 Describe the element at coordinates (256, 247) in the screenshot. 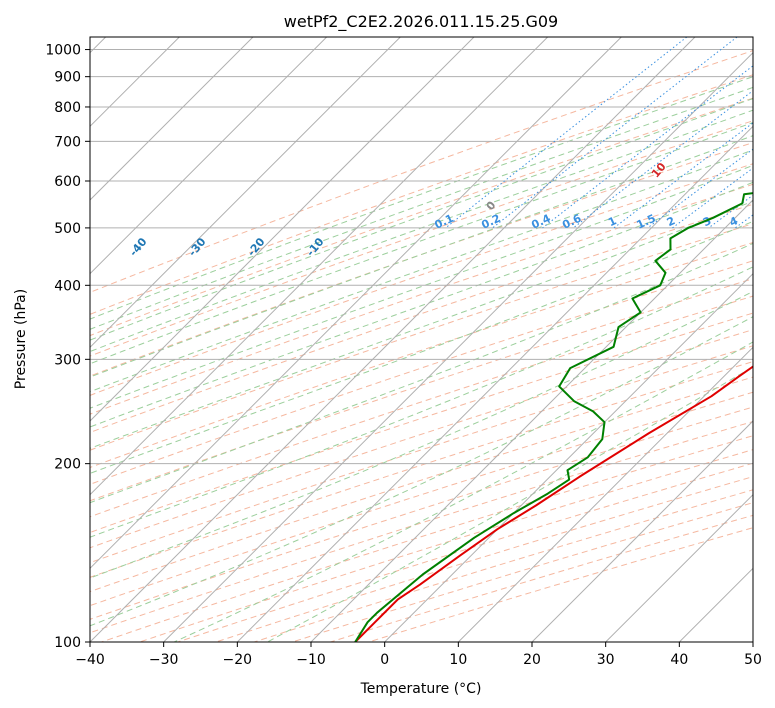

I see `dry-adiabat-label: -20` at that location.